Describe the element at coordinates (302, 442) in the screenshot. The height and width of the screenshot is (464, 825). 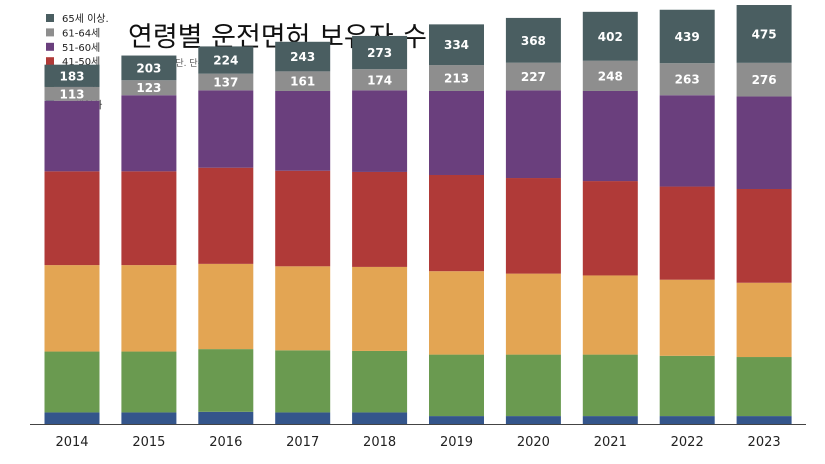
I see `x-tick-label: 2017` at that location.